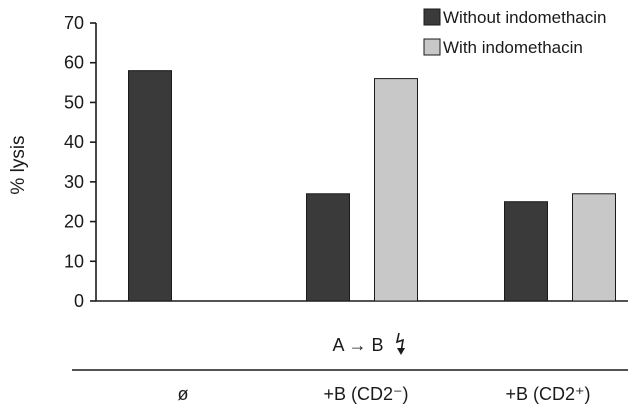 The width and height of the screenshot is (635, 409). What do you see at coordinates (80, 162) in the screenshot?
I see `y-axis-ticks: 0 10 20 30 40 50 60 70` at bounding box center [80, 162].